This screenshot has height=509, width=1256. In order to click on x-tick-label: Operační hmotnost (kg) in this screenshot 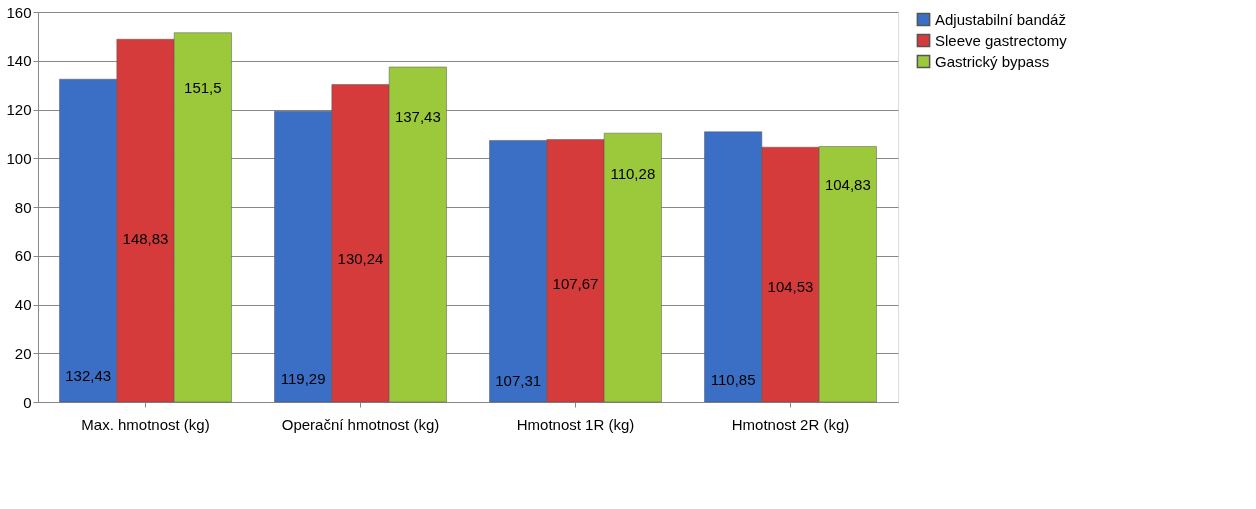, I will do `click(360, 424)`.